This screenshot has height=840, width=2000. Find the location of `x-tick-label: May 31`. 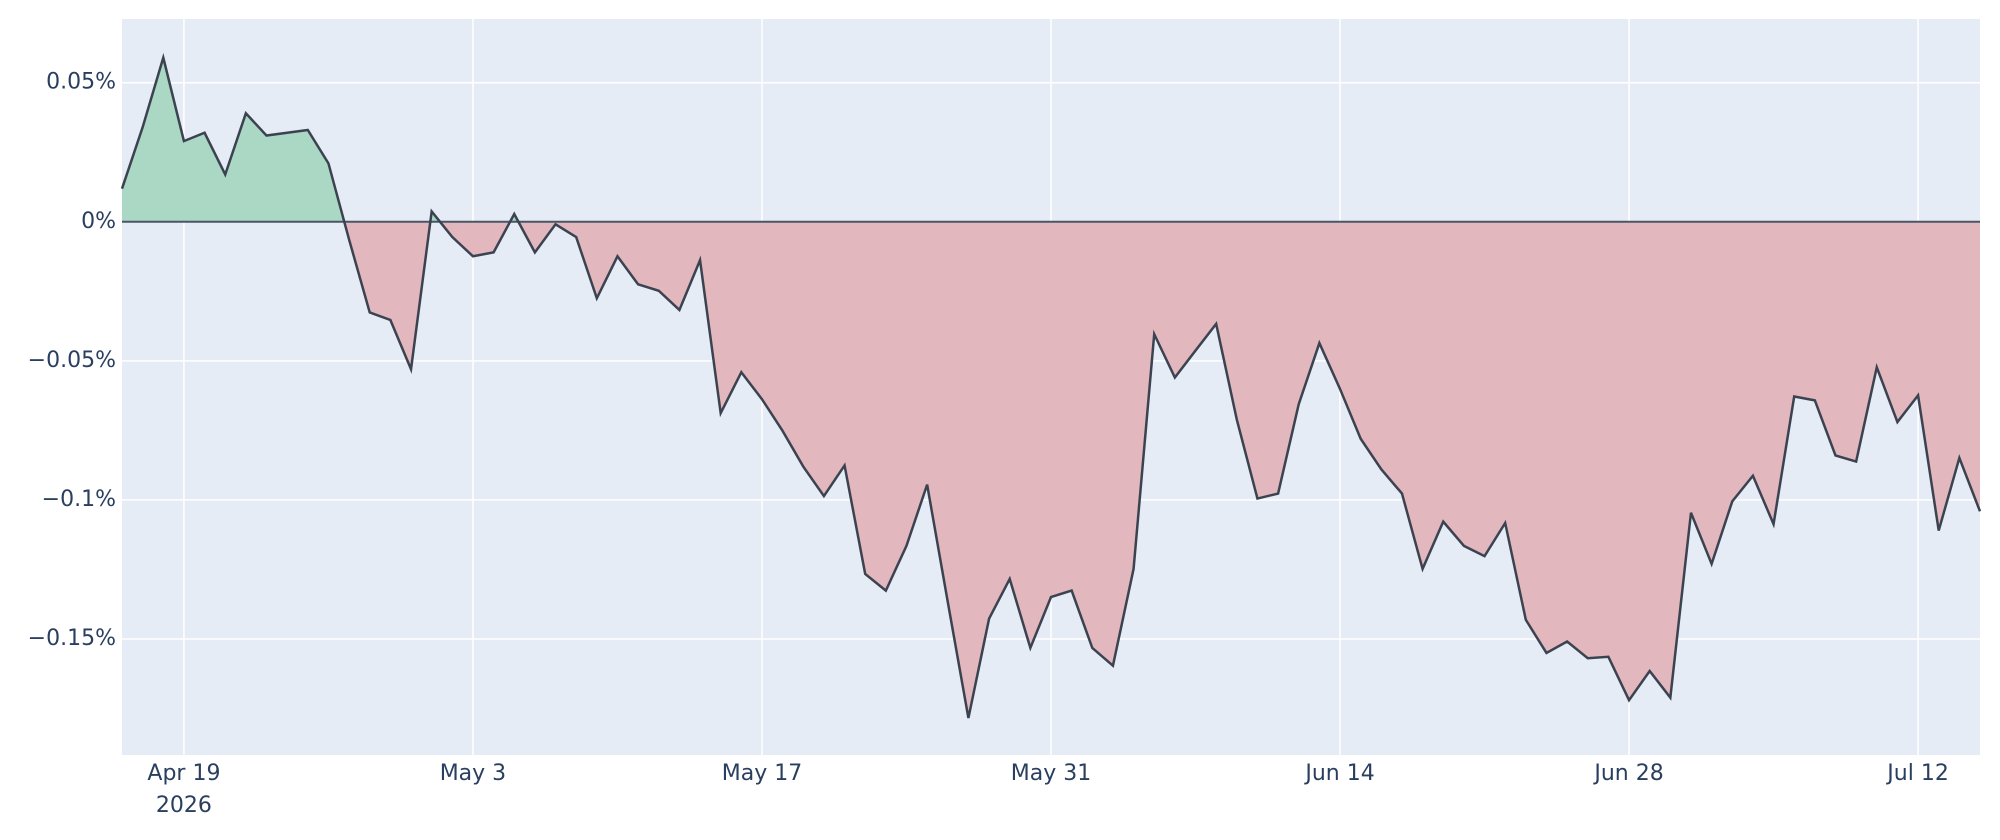

x-tick-label: May 31 is located at coordinates (1051, 773).